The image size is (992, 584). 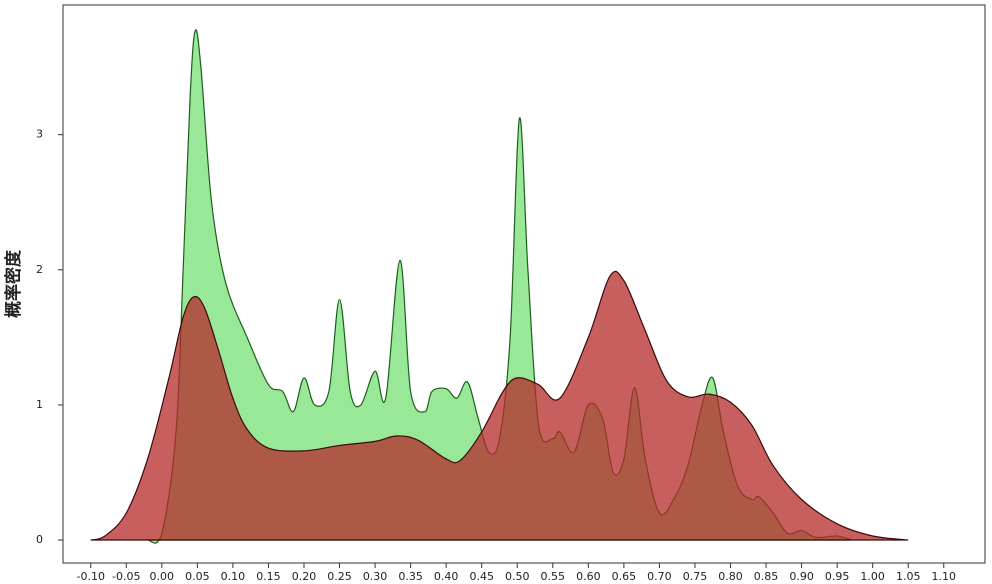 What do you see at coordinates (588, 576) in the screenshot?
I see `x-tick-label: 0.60` at bounding box center [588, 576].